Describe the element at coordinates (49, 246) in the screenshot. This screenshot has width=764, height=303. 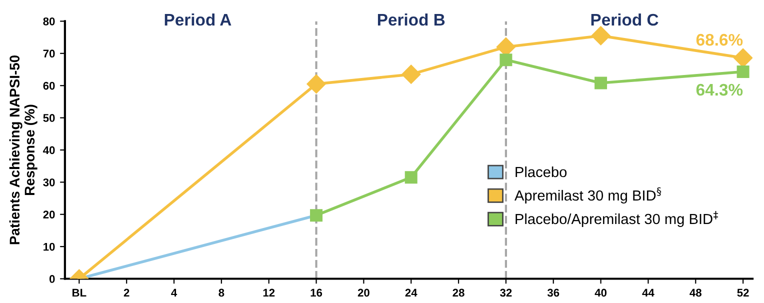
I see `y-tick-label: 10` at that location.